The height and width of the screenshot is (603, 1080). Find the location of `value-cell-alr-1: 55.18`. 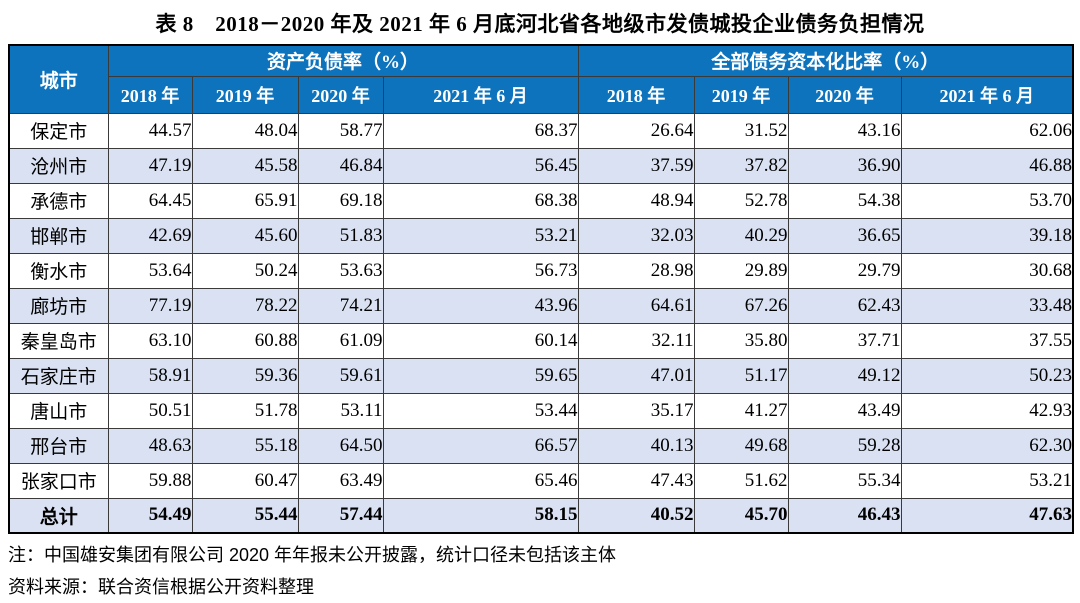

value-cell-alr-1: 55.18 is located at coordinates (245, 445).